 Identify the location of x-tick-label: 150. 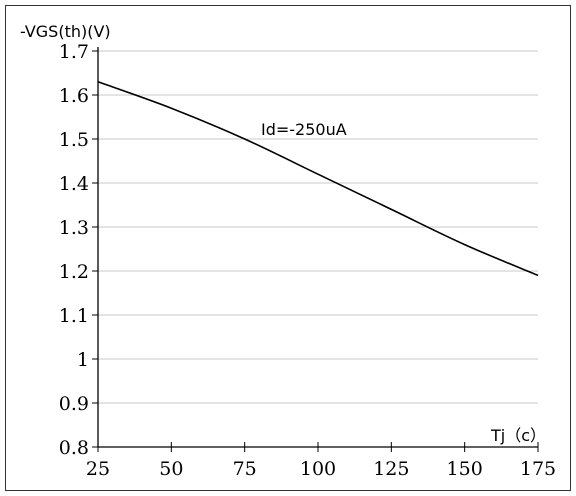
(465, 469).